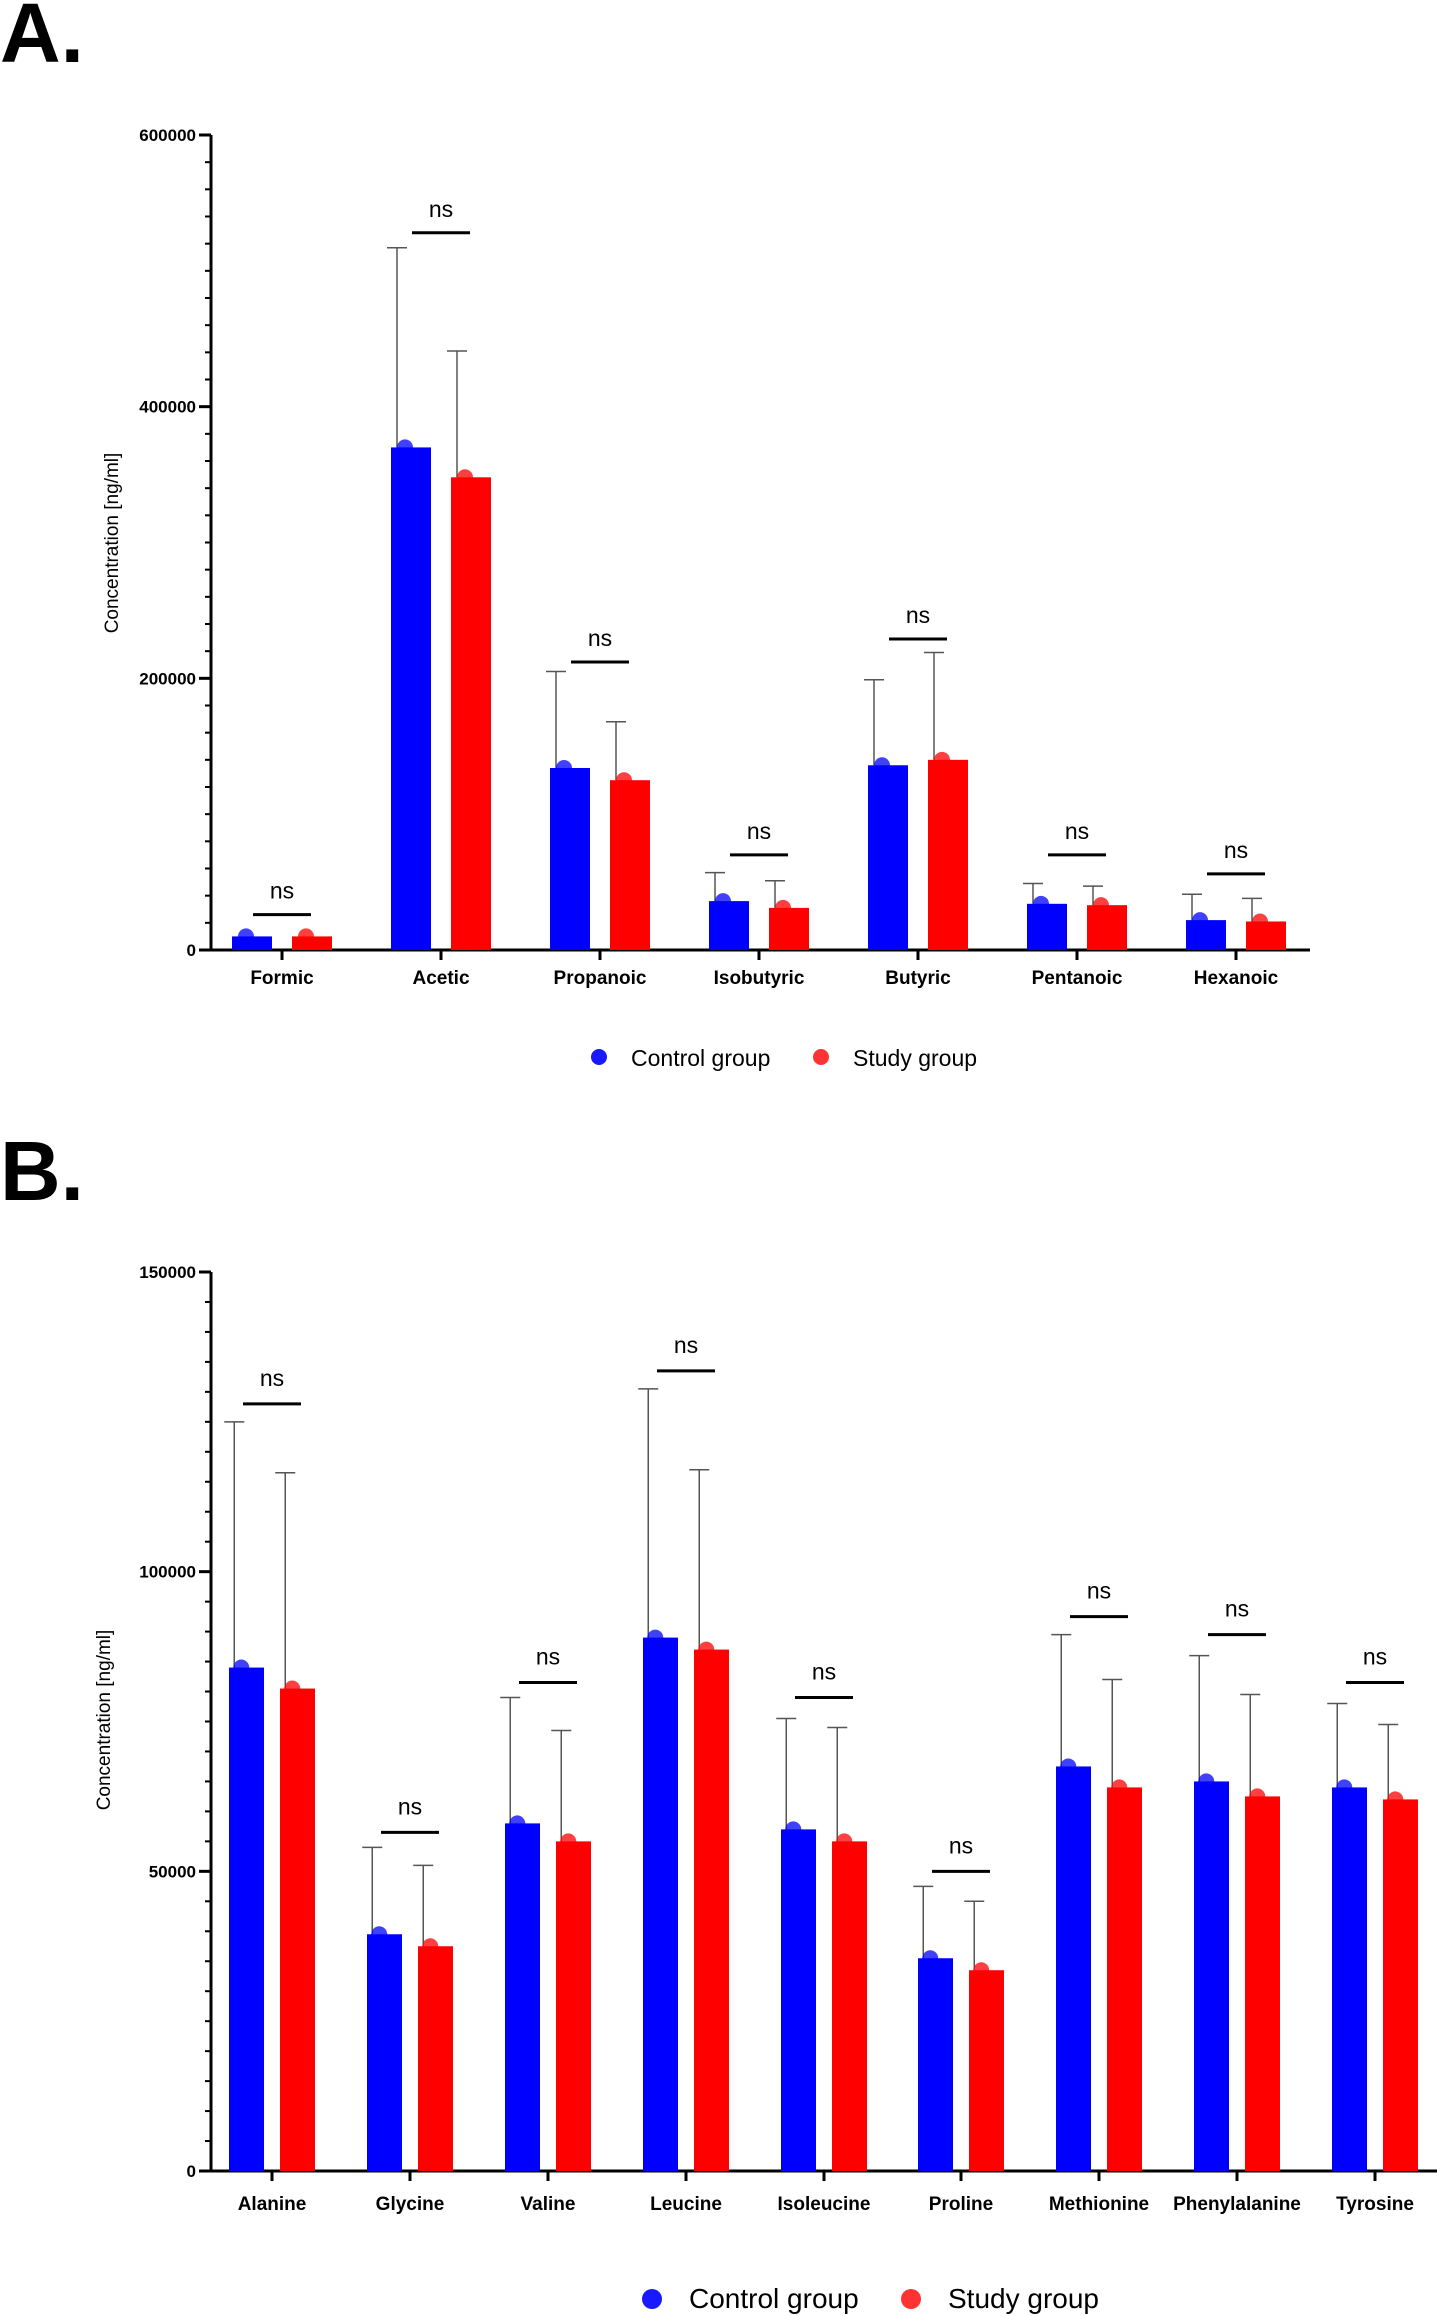  What do you see at coordinates (167, 135) in the screenshot?
I see `y-tick-label: 600000` at bounding box center [167, 135].